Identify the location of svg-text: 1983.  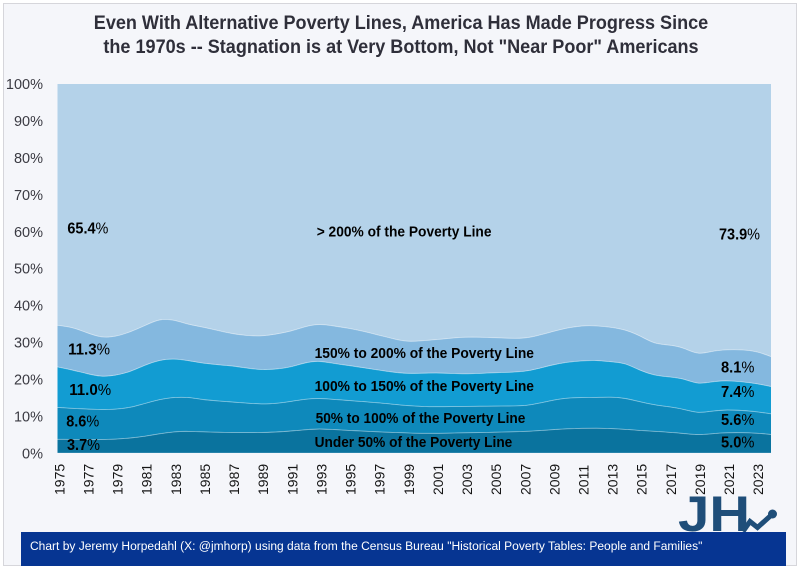
(176, 479).